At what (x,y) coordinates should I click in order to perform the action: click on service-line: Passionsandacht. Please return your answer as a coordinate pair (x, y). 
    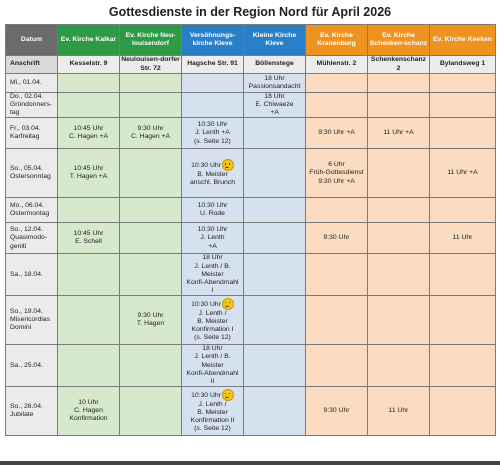
    Looking at the image, I should click on (274, 86).